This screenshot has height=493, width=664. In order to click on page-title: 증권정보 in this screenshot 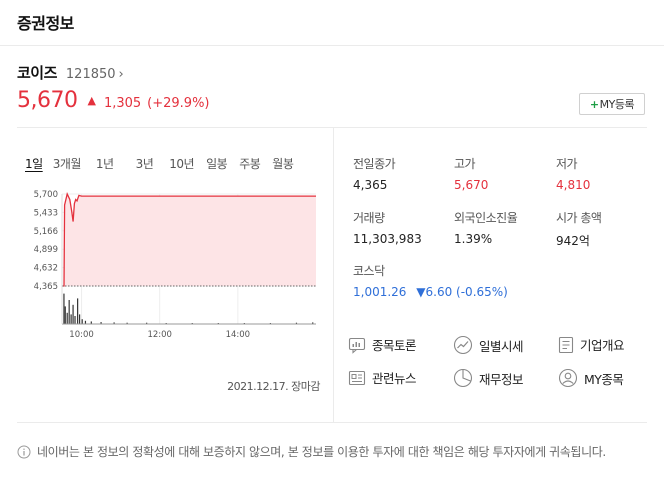, I will do `click(45, 23)`.